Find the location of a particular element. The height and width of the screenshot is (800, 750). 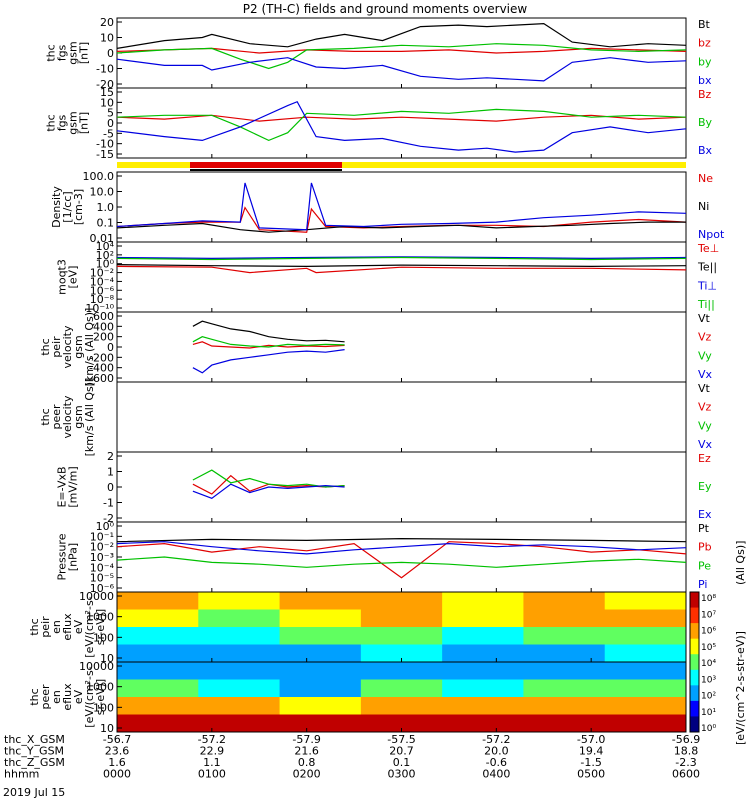

y-tick-label: 10⁰ is located at coordinates (105, 526).